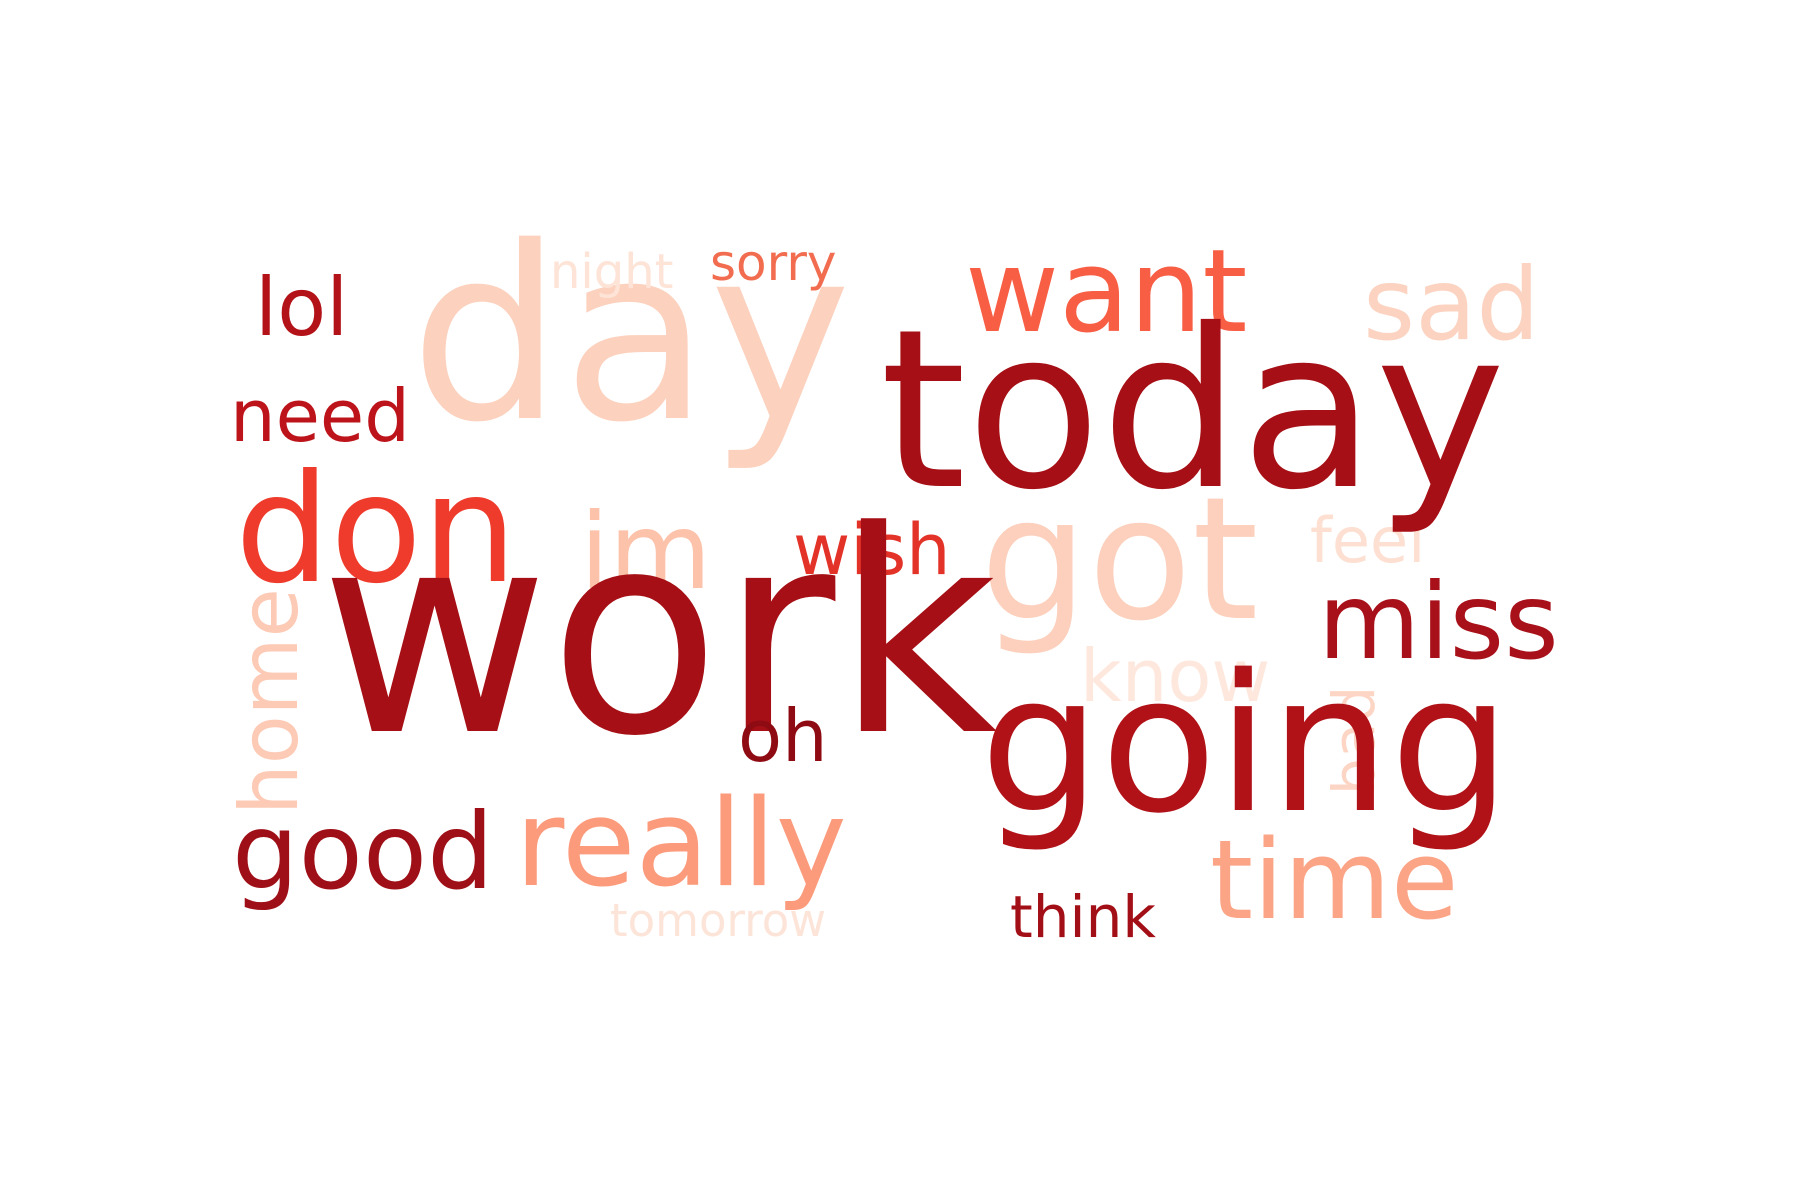 Image resolution: width=1800 pixels, height=1200 pixels. Describe the element at coordinates (1193, 410) in the screenshot. I see `word-today: today` at that location.